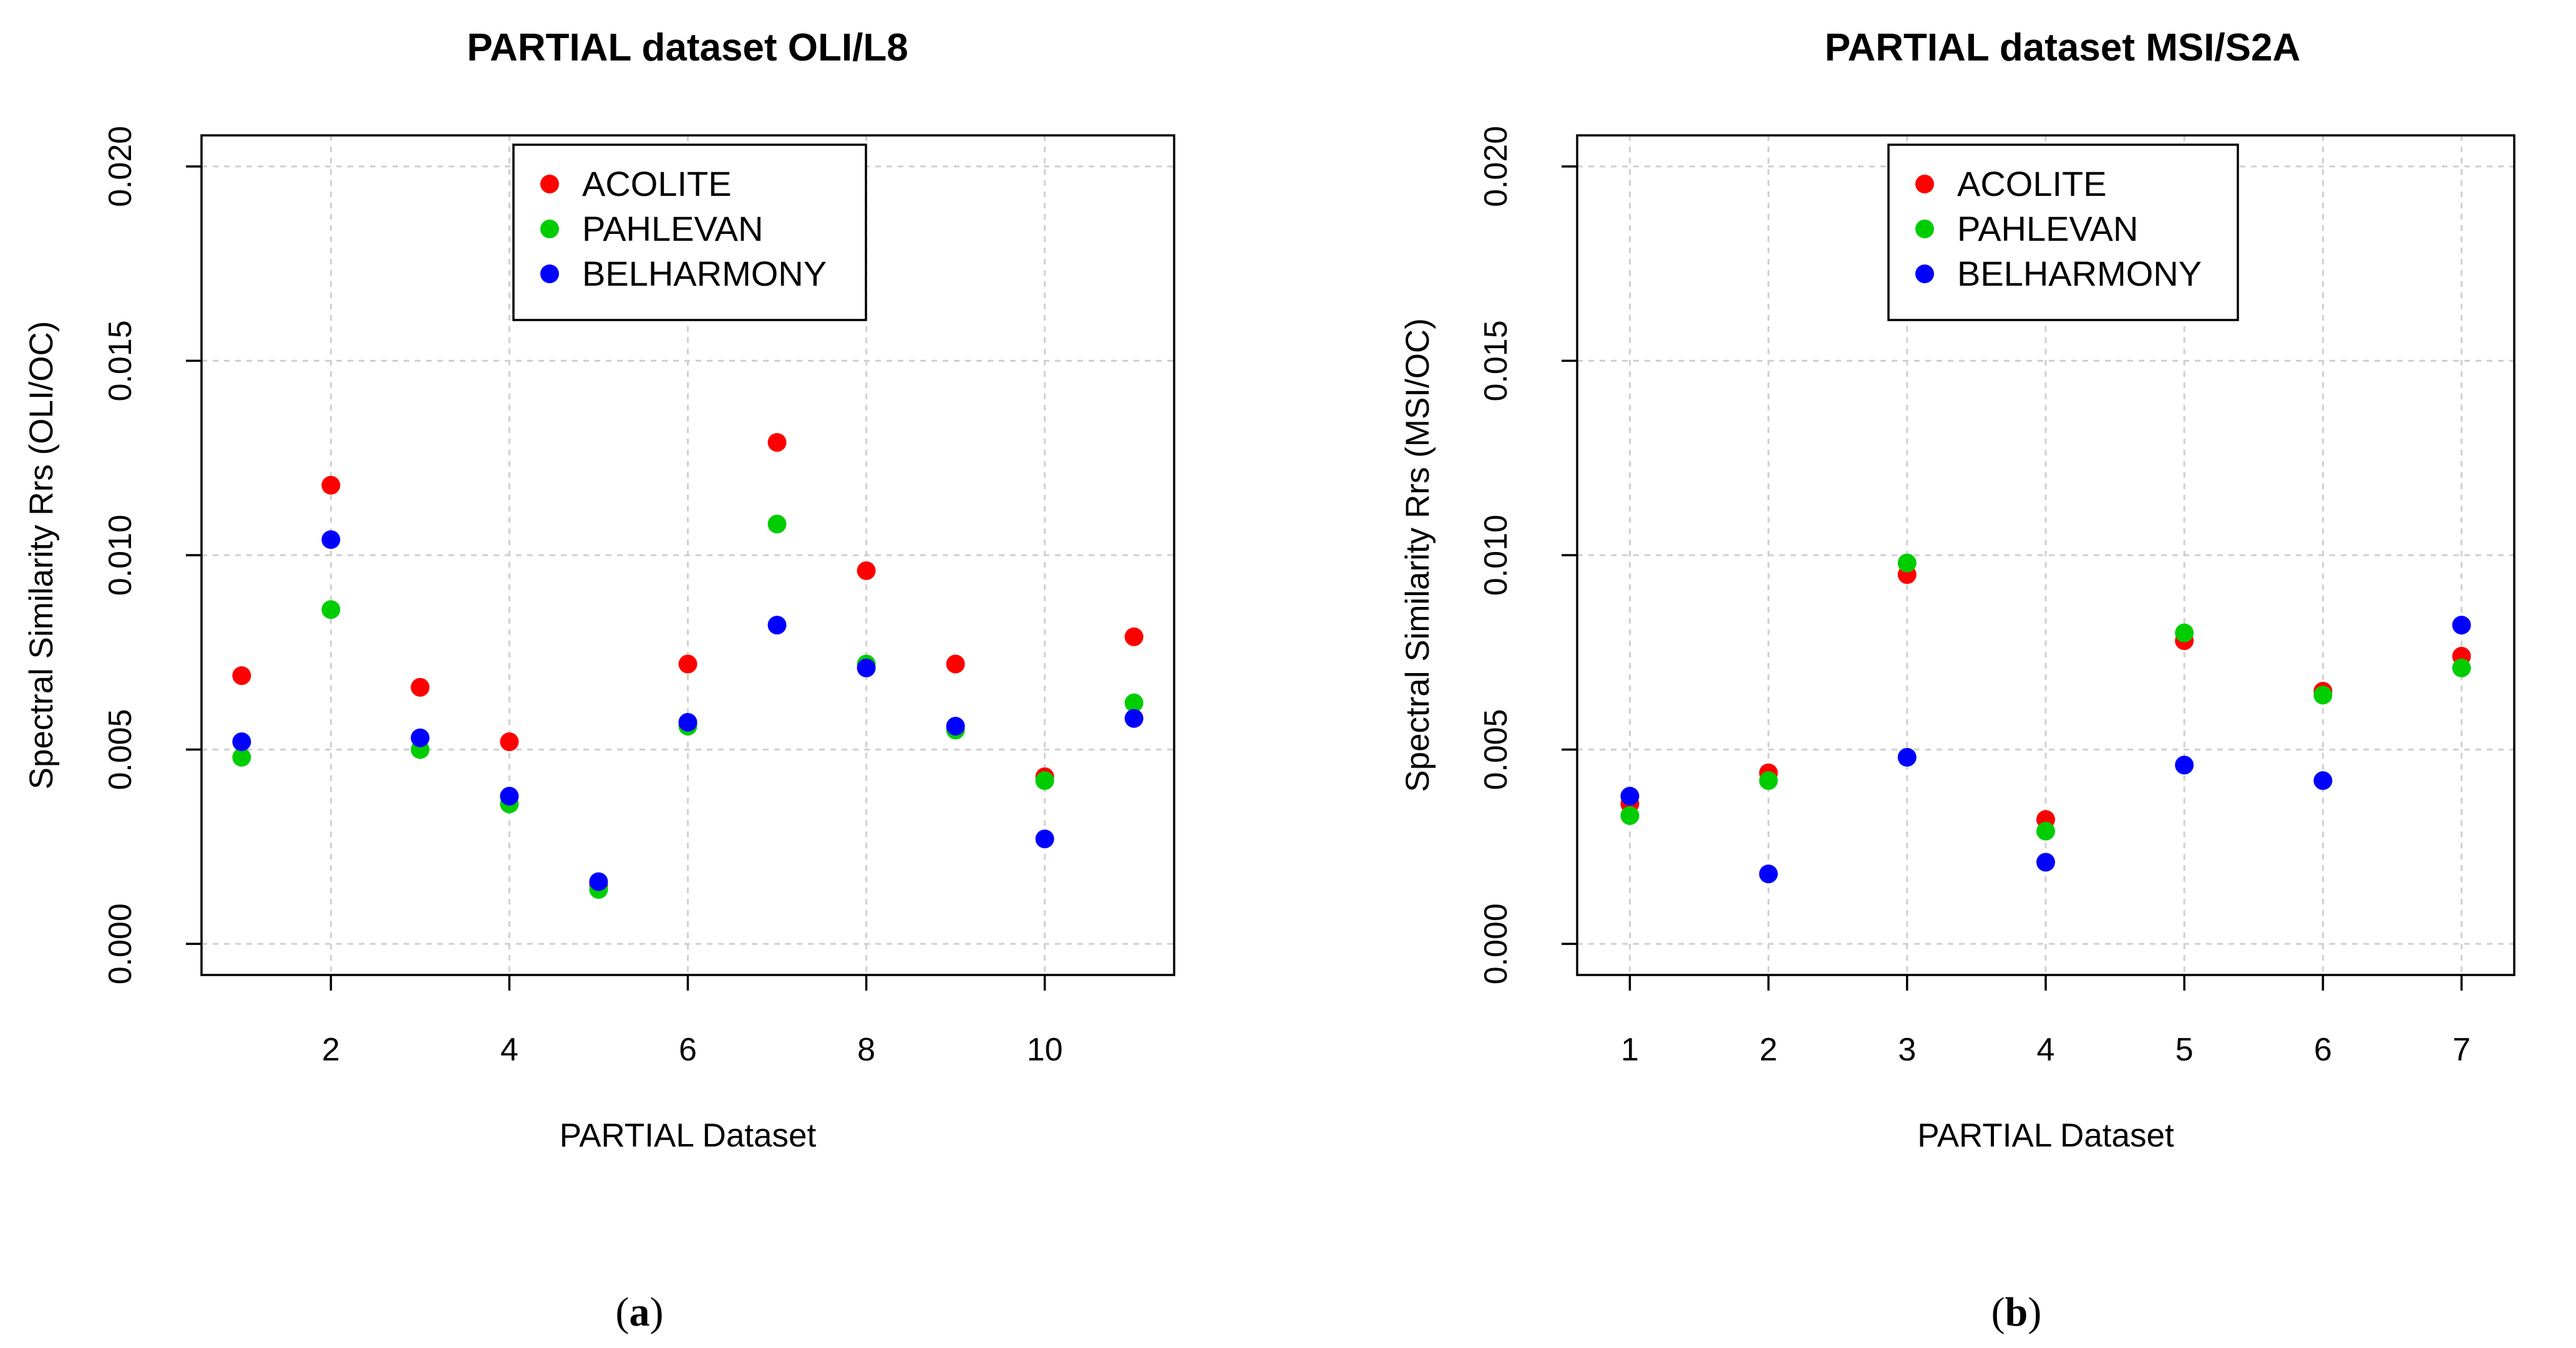 Image resolution: width=2576 pixels, height=1348 pixels. I want to click on x-tick-label: 1, so click(1630, 1050).